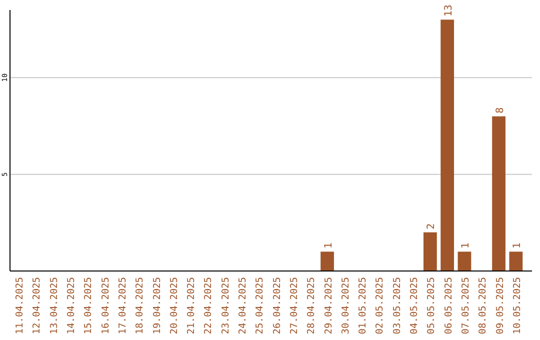 This screenshot has height=340, width=540. Describe the element at coordinates (448, 305) in the screenshot. I see `x-tick-label: 06.05.2025` at that location.